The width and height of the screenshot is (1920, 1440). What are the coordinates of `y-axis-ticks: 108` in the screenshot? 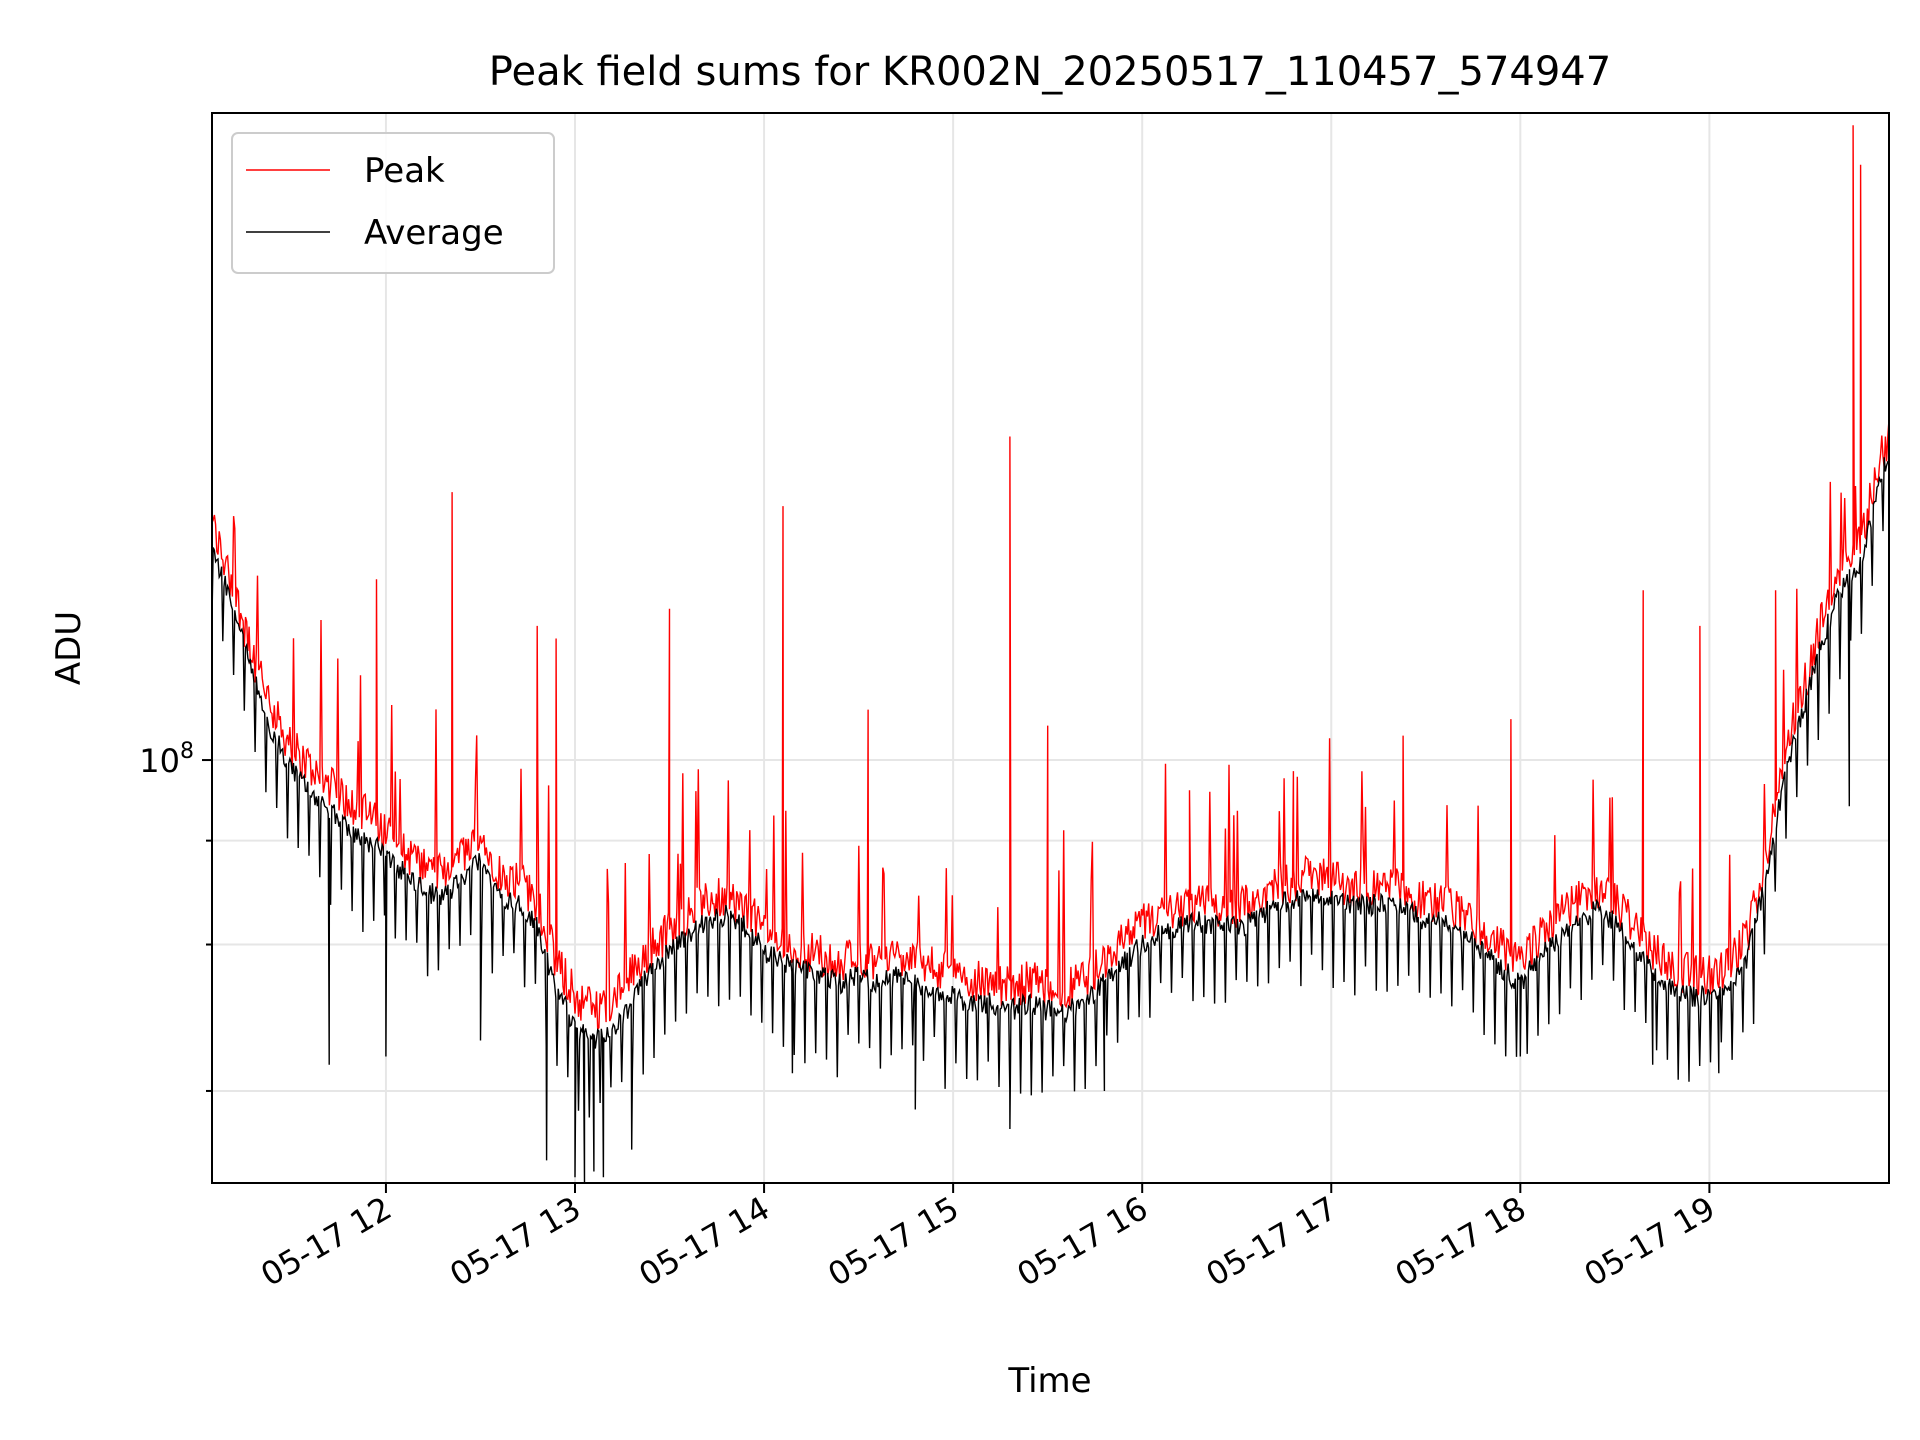 It's located at (175, 915).